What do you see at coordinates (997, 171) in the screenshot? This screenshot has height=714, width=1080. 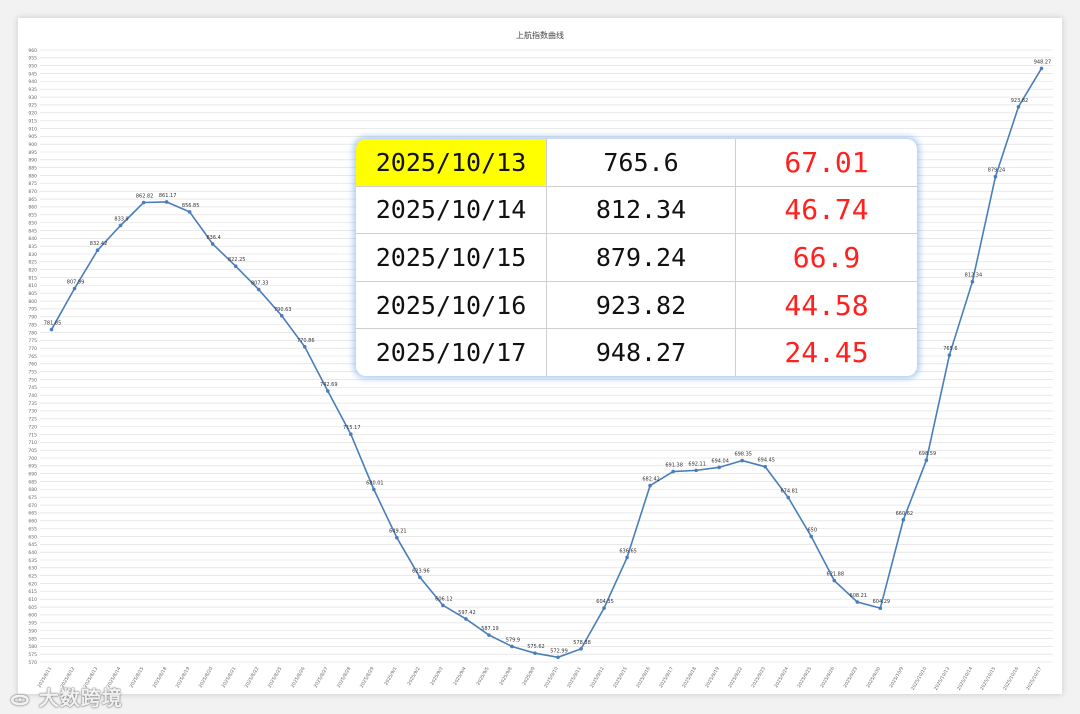 I see `data-label: 879.24` at bounding box center [997, 171].